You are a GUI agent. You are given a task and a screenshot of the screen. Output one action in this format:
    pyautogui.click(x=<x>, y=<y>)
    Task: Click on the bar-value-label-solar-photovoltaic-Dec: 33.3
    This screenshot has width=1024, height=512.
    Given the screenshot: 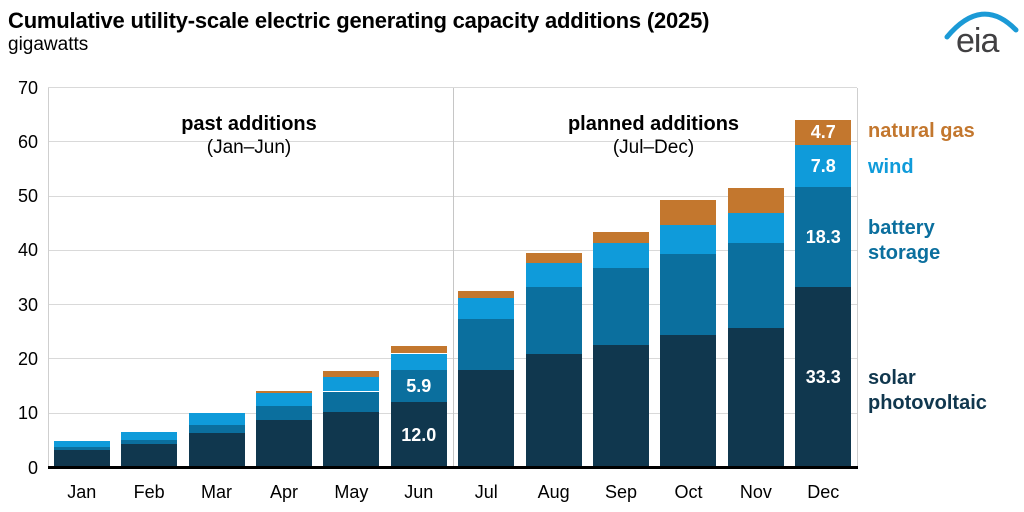 What is the action you would take?
    pyautogui.click(x=823, y=377)
    